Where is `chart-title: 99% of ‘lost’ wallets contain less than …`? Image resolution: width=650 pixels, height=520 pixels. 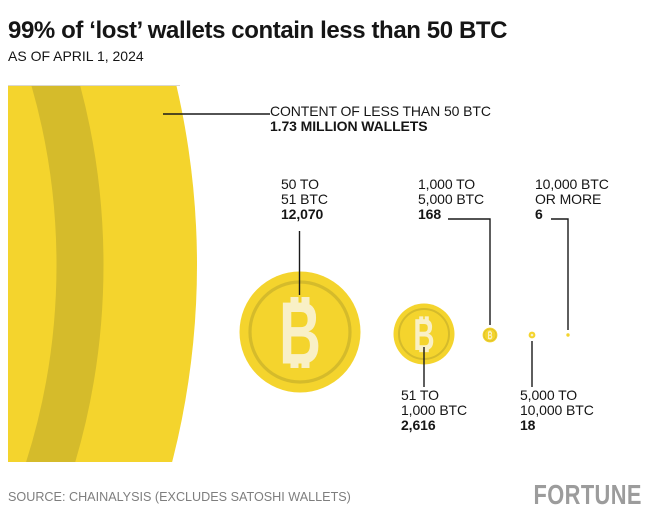
chart-title: 99% of ‘lost’ wallets contain less than … is located at coordinates (258, 30).